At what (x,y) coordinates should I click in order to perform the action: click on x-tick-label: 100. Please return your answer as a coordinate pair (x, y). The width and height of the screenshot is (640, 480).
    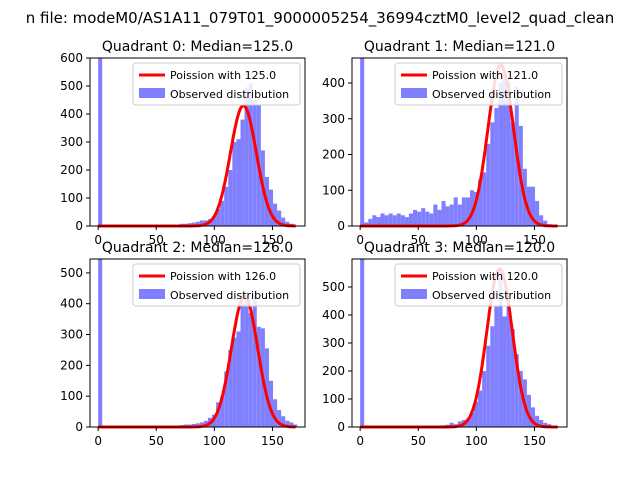
    Looking at the image, I should click on (476, 441).